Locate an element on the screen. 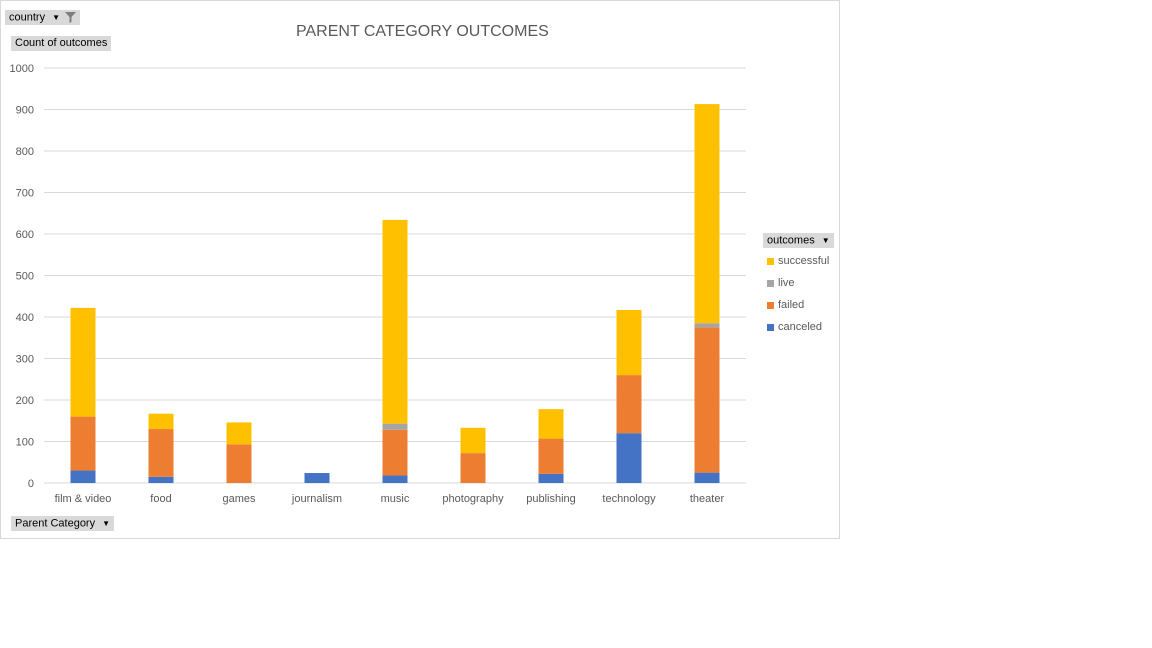  y-tick-label: 500 is located at coordinates (25, 277).